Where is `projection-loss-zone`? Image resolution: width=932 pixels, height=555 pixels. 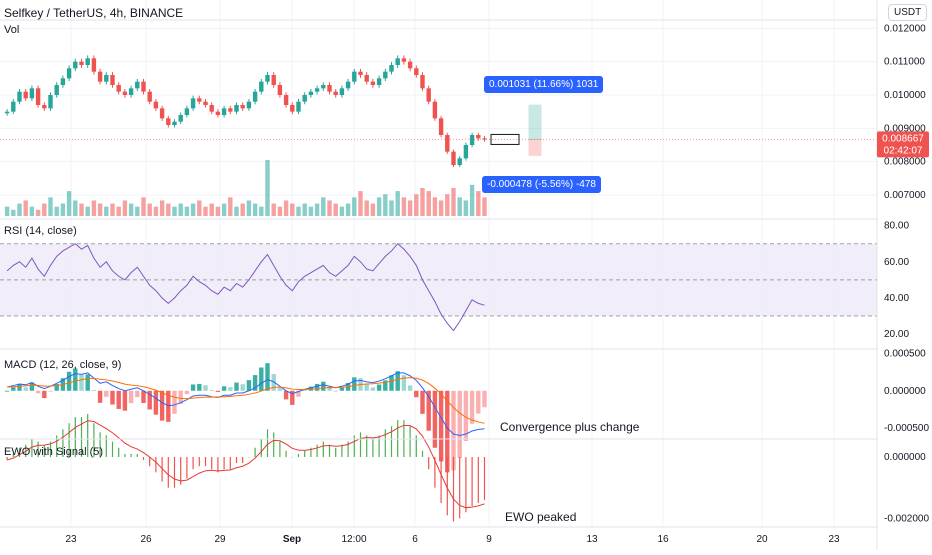
projection-loss-zone is located at coordinates (535, 147).